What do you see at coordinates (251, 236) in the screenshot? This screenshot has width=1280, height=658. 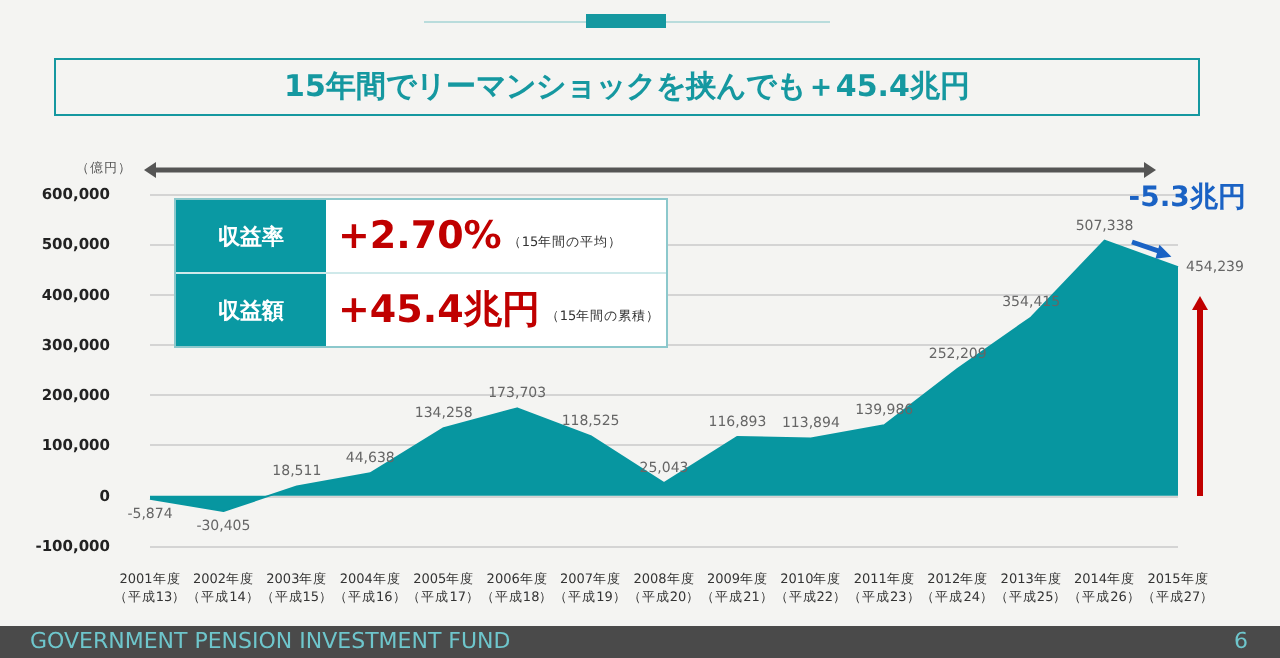 I see `annotation: 収益率` at bounding box center [251, 236].